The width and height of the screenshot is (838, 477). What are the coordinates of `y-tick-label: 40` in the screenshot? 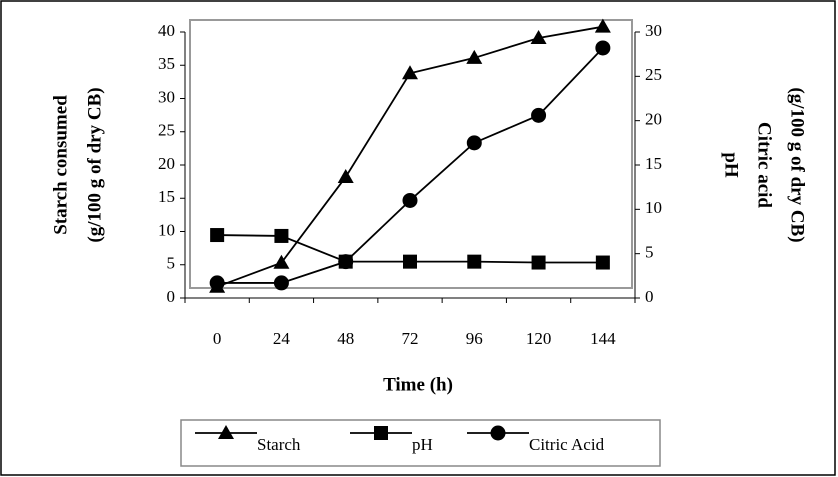 It's located at (166, 30).